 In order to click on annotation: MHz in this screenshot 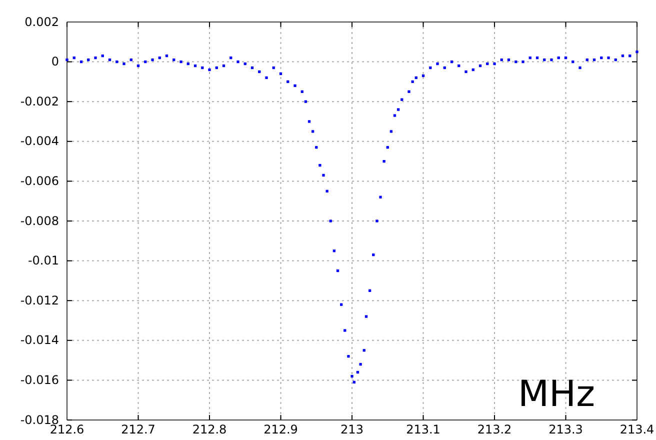, I will do `click(556, 394)`.